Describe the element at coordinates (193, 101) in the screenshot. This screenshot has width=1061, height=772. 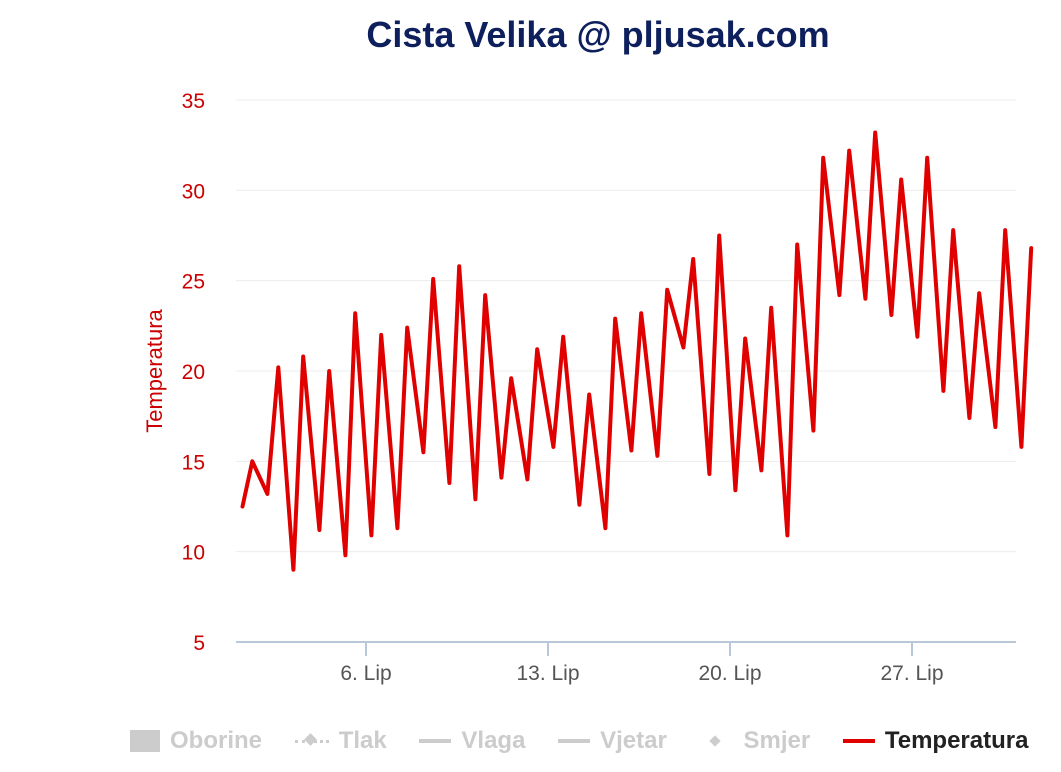
I see `y-tick-label: 35` at that location.